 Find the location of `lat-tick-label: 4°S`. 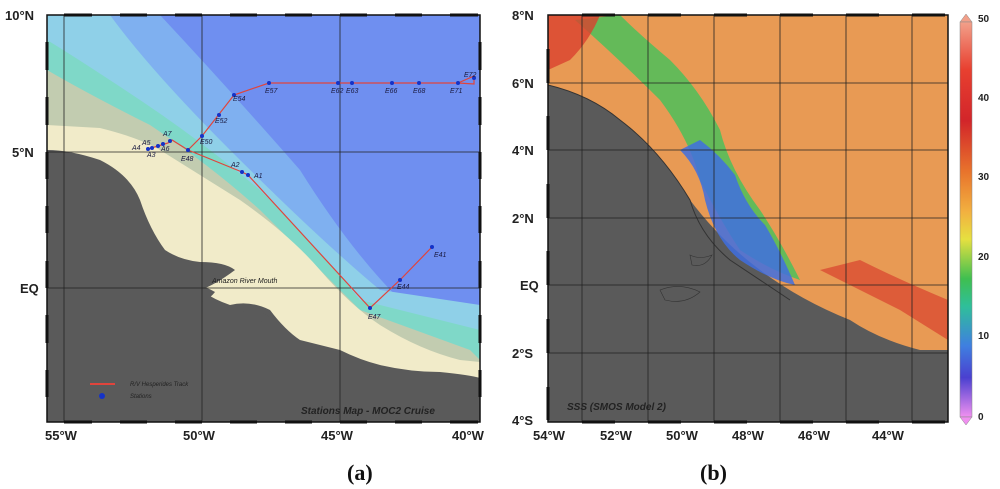

lat-tick-label: 4°S is located at coordinates (522, 420).